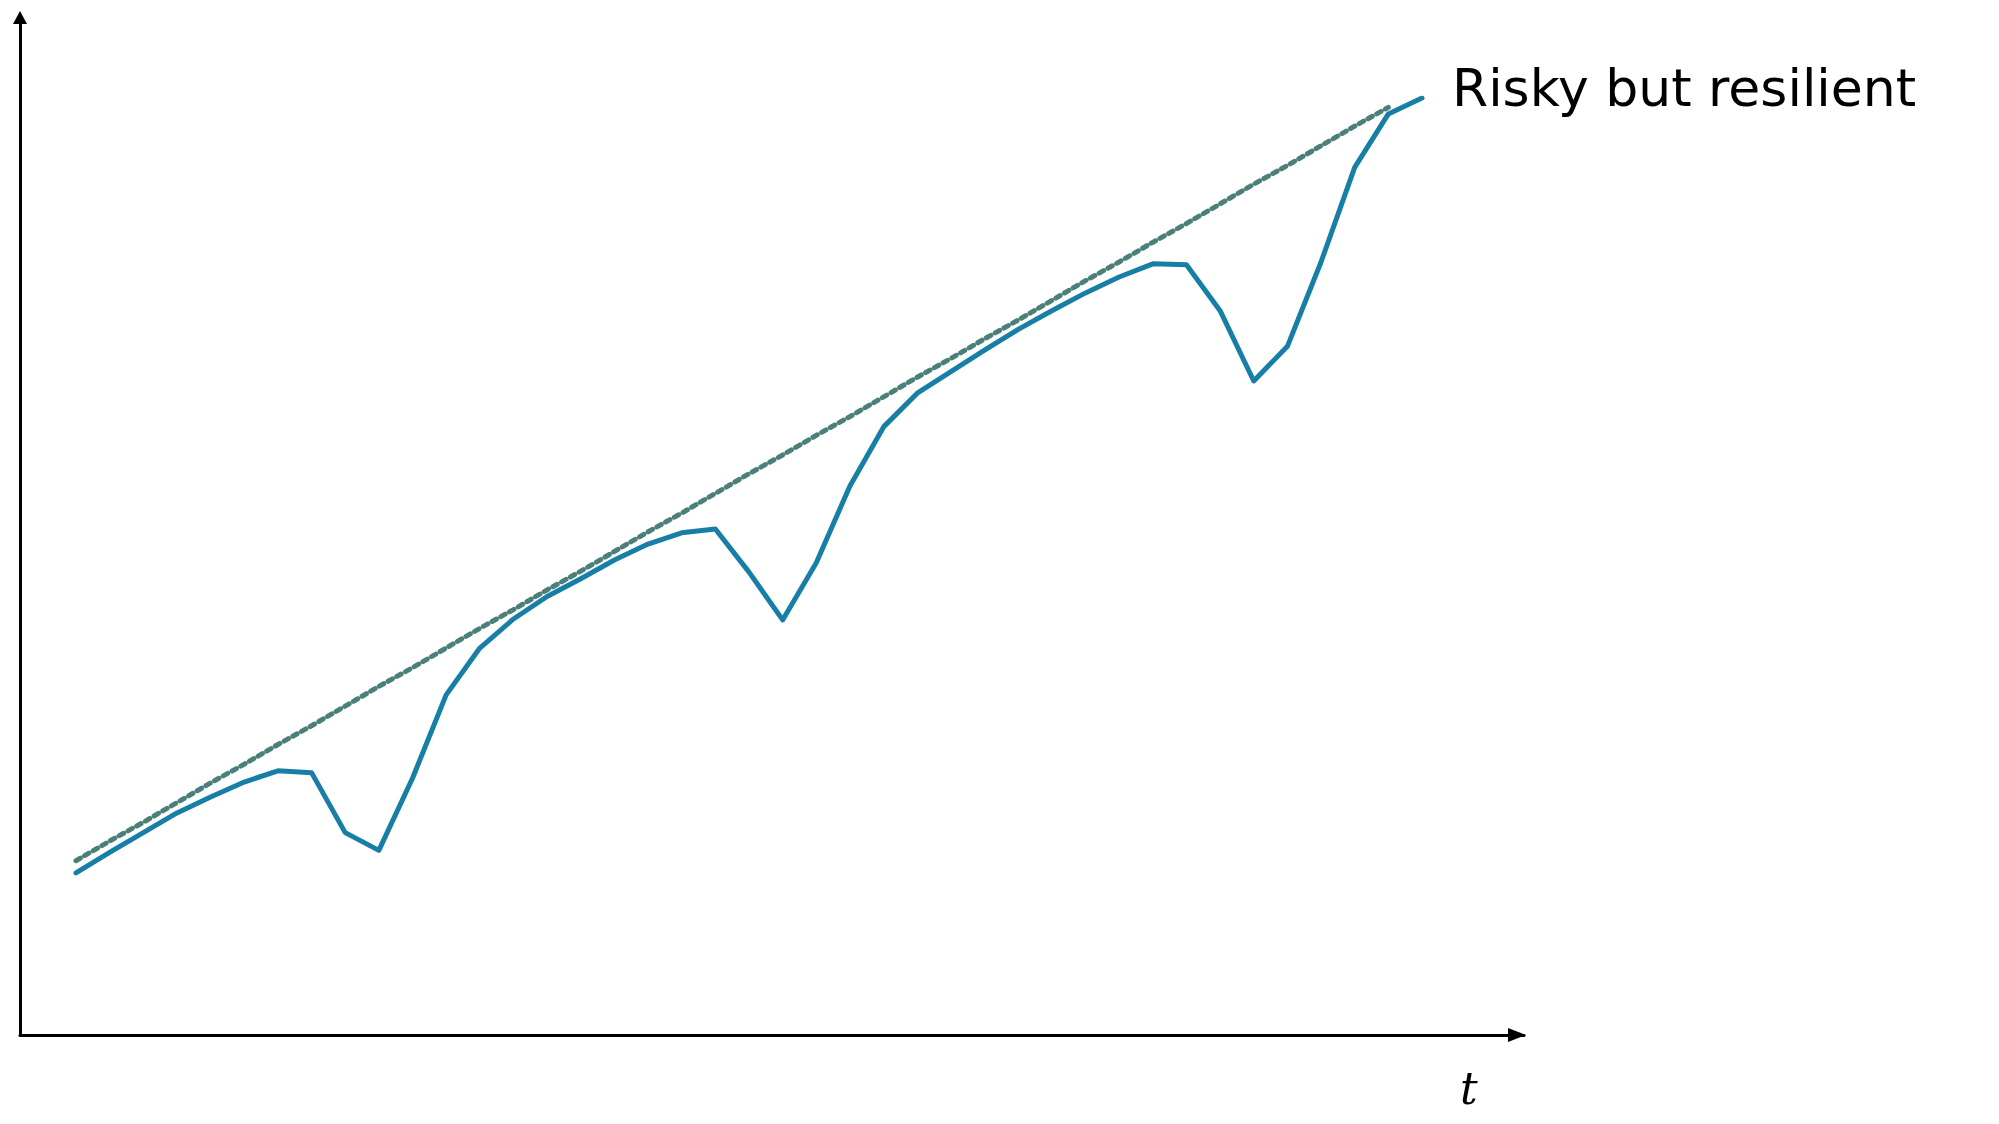 The image size is (1999, 1124). What do you see at coordinates (1469, 1088) in the screenshot?
I see `x-axis-title: t` at bounding box center [1469, 1088].